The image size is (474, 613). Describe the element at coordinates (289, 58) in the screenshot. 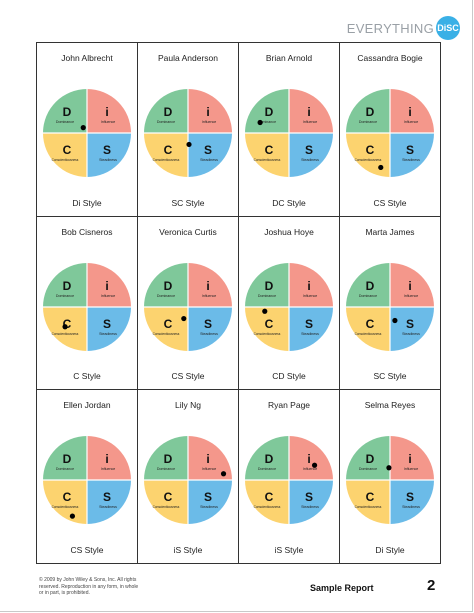

I see `person-name: Brian Arnold` at that location.